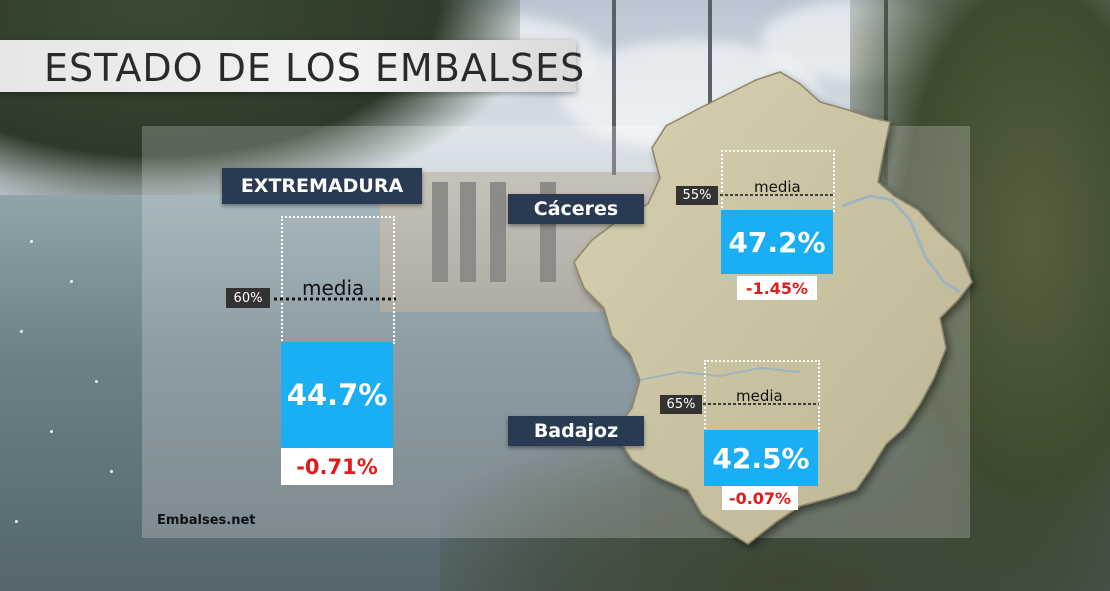 The image size is (1110, 591). What do you see at coordinates (322, 186) in the screenshot?
I see `label-extremadura: EXTREMADURA` at bounding box center [322, 186].